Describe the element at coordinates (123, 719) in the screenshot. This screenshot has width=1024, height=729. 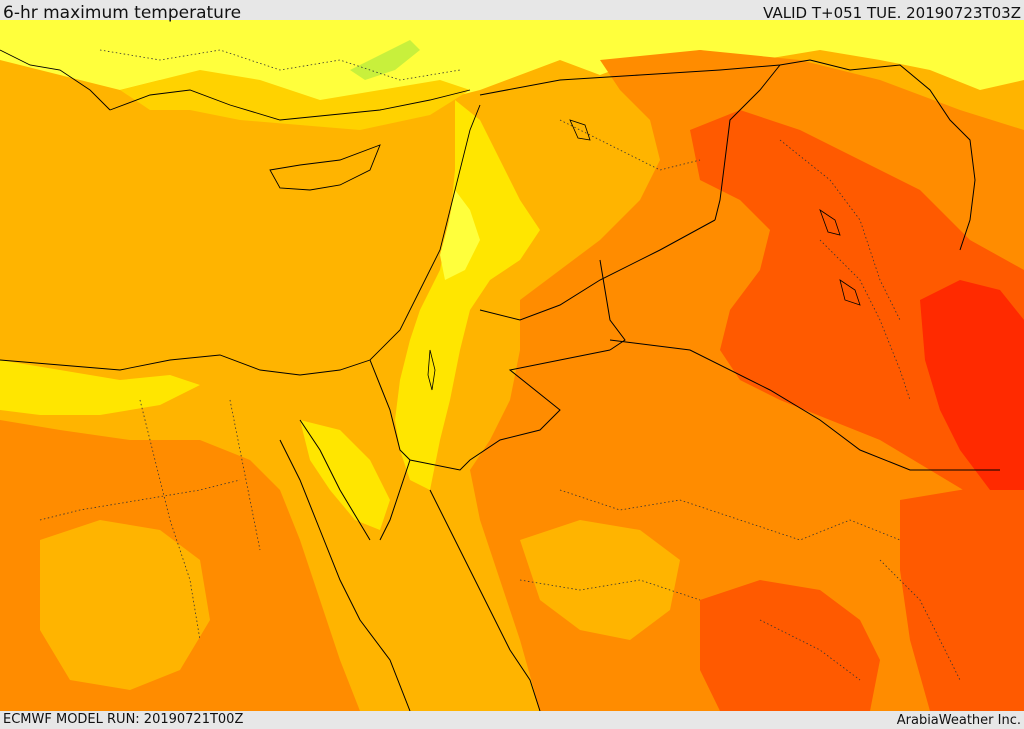
I see `model-run-label: ECMWF MODEL RUN: 20190721T00Z` at that location.